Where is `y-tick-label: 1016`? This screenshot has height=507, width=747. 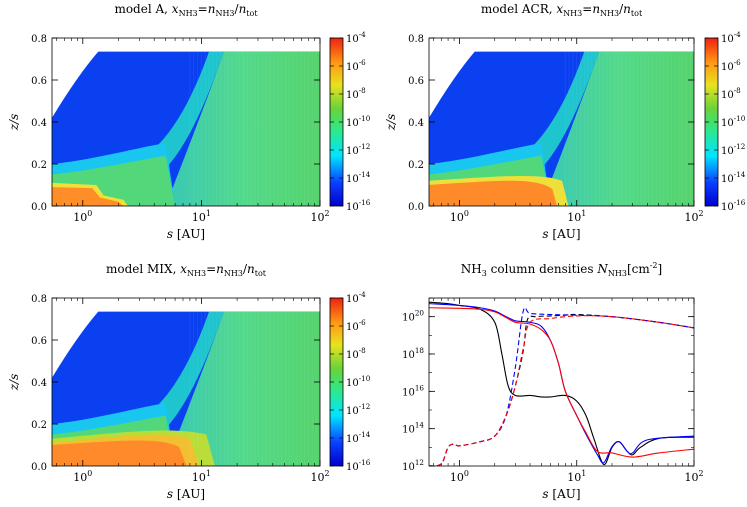
y-tick-label: 1016 is located at coordinates (413, 390).